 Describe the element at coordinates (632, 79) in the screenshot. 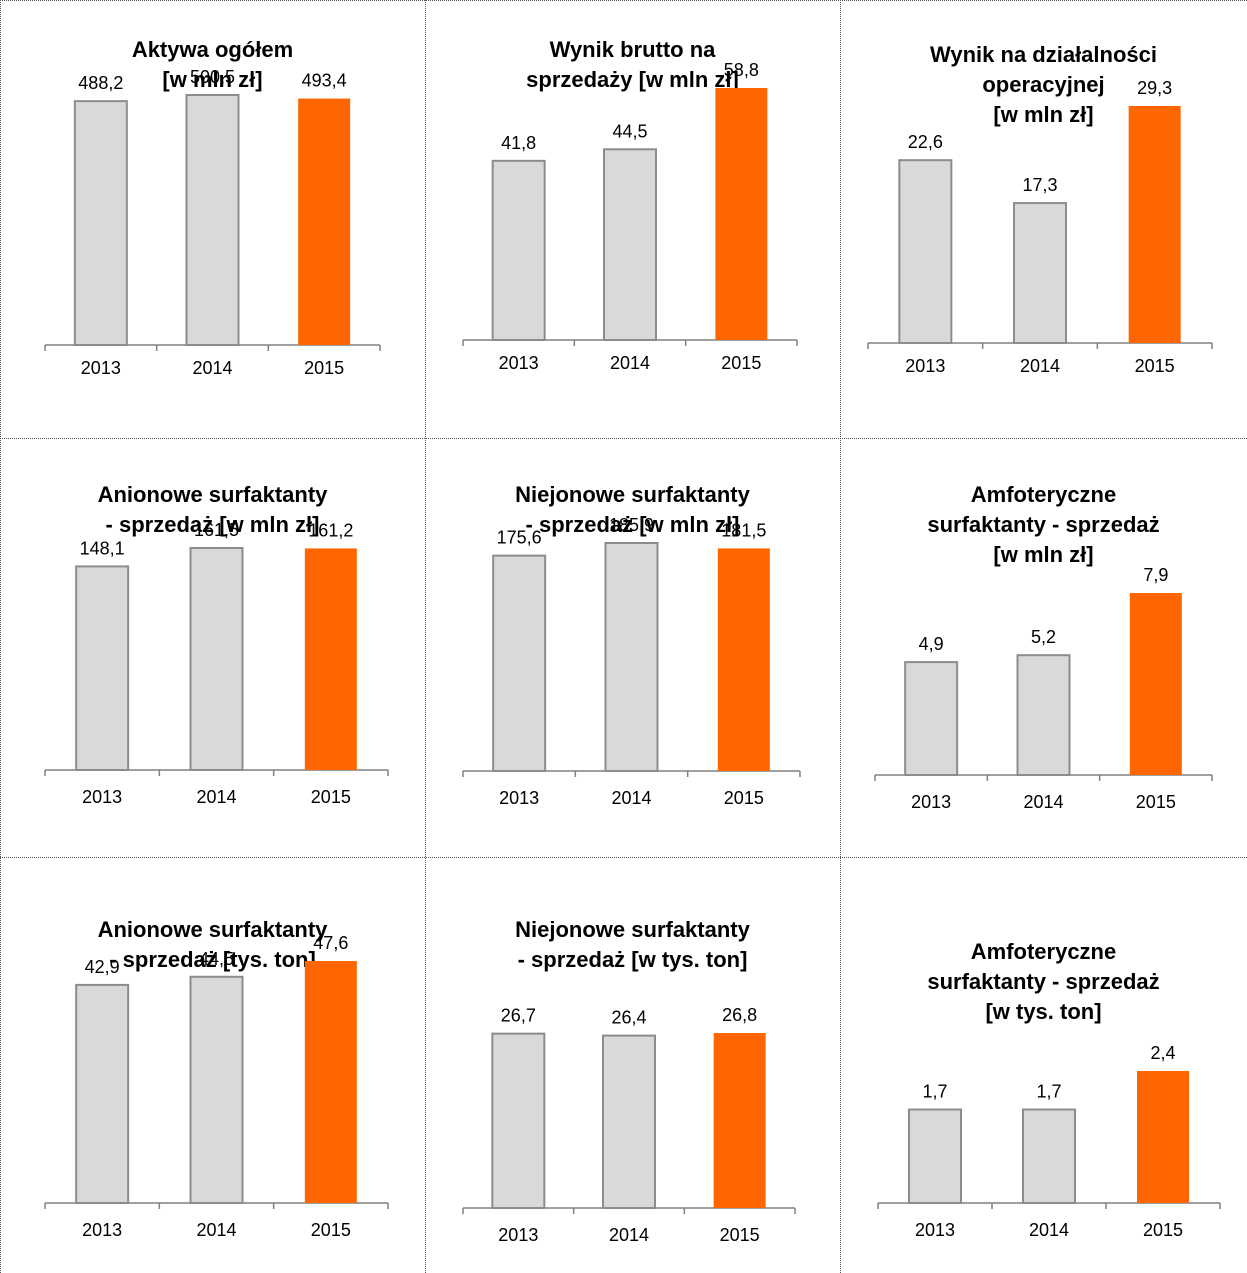

I see `chart-title-line: sprzedaży [w mln zł]` at that location.